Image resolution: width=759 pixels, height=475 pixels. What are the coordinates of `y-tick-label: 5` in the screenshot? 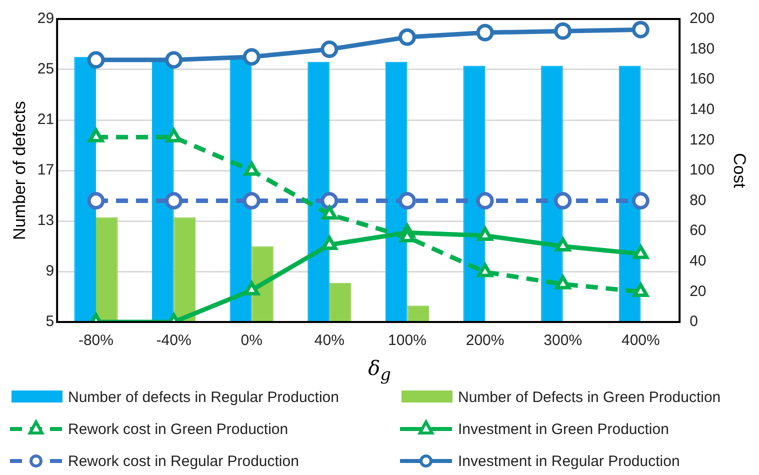 It's located at (50, 321).